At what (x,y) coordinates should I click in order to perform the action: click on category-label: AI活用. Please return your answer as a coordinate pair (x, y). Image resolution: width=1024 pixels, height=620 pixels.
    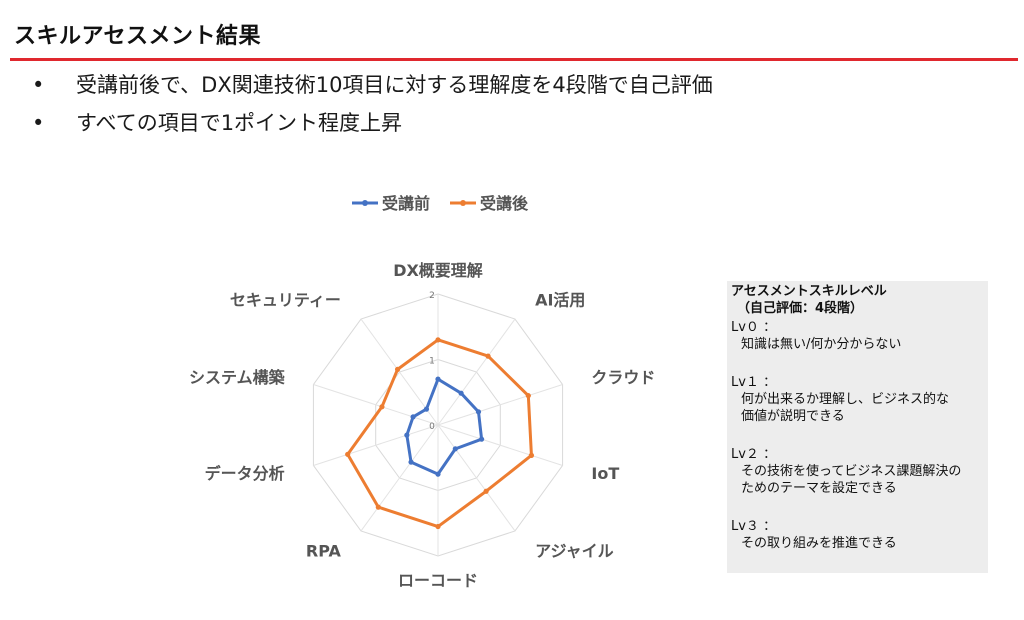
    Looking at the image, I should click on (560, 300).